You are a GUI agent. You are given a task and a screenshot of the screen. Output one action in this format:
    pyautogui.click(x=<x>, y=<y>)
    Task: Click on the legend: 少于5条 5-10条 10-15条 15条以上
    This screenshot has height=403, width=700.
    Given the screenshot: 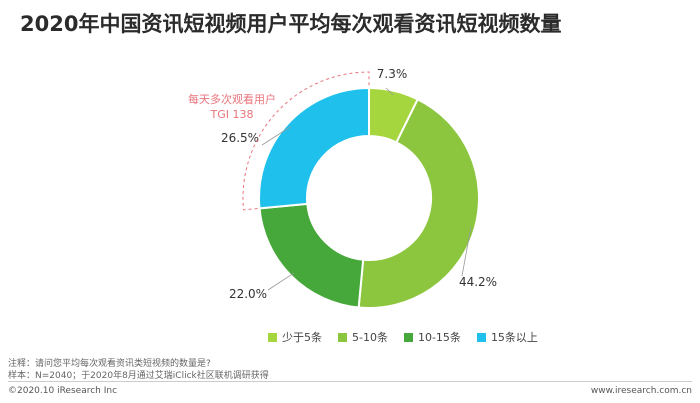 What is the action you would take?
    pyautogui.click(x=403, y=337)
    